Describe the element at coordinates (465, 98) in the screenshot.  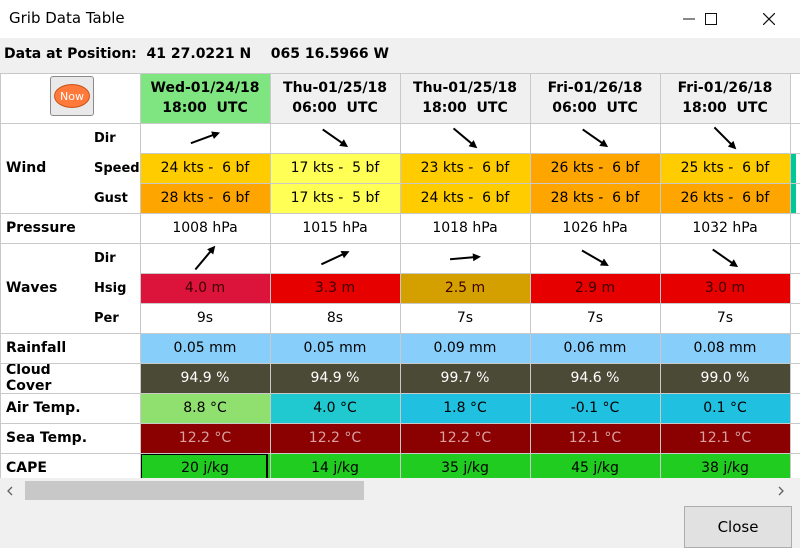
I see `column-header: Thu-01/25/18 18:00 UTC` at that location.